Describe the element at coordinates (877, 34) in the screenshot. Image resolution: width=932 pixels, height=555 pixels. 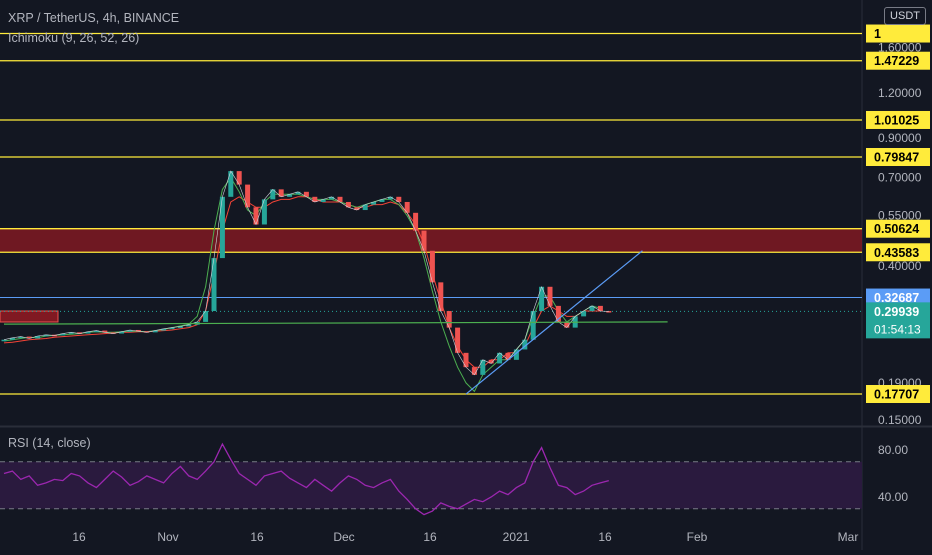
I see `level-label-0: 1` at that location.